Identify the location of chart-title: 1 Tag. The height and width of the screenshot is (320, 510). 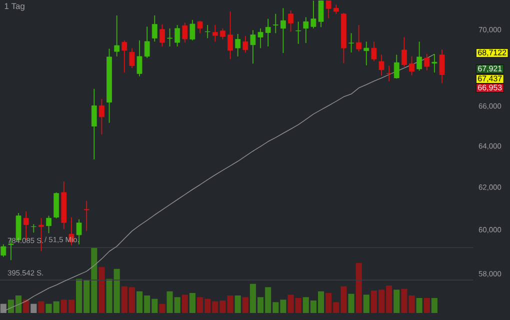
(14, 7).